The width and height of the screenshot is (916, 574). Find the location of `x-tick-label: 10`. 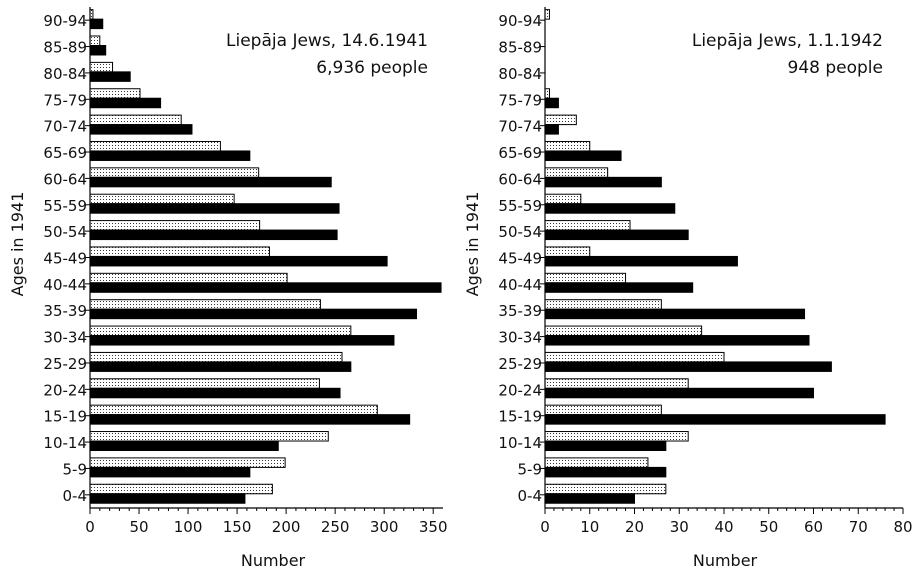

x-tick-label: 10 is located at coordinates (589, 527).